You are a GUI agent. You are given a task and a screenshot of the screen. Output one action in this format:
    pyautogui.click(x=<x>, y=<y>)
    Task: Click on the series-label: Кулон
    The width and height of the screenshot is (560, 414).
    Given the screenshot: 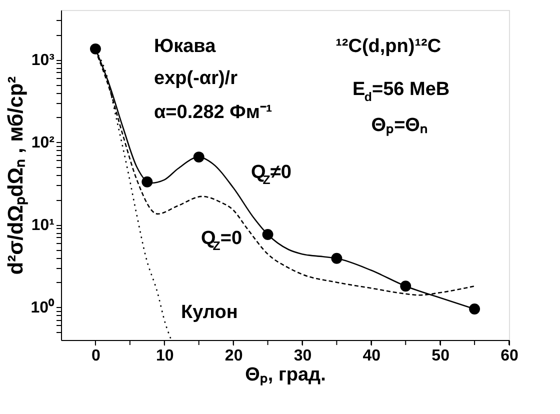 What is the action you would take?
    pyautogui.click(x=209, y=312)
    